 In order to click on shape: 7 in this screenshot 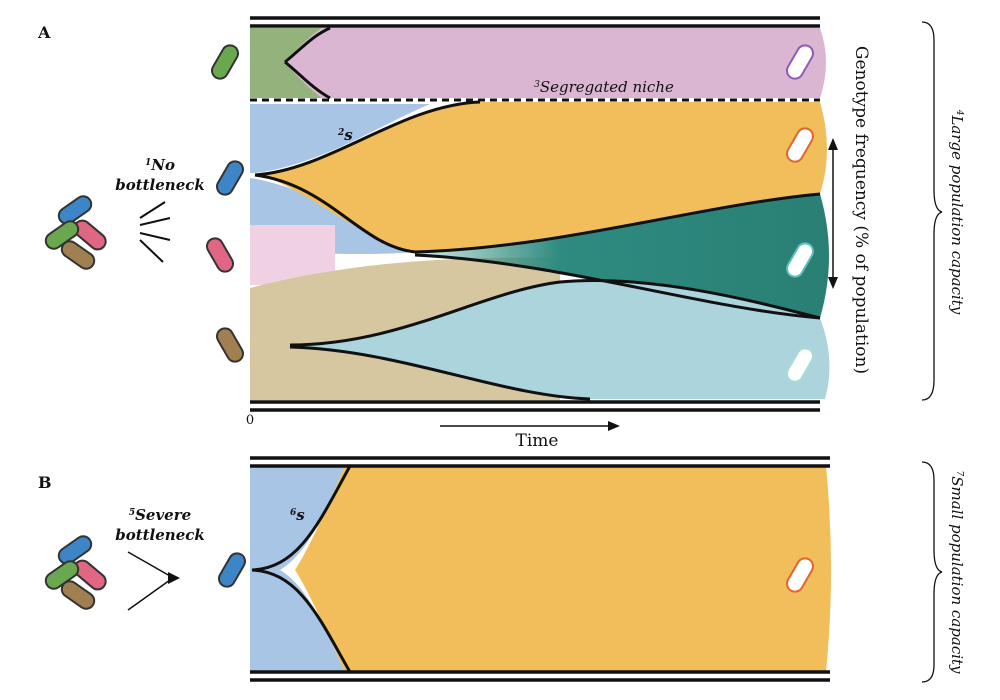, I will do `click(959, 473)`.